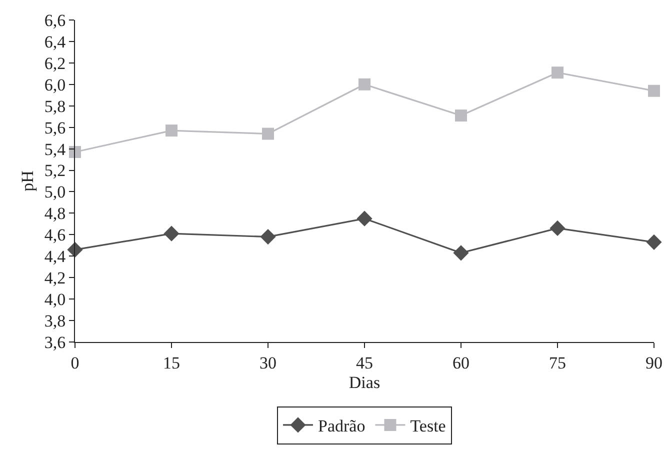  I want to click on y-tick-label: 3,6, so click(55, 342).